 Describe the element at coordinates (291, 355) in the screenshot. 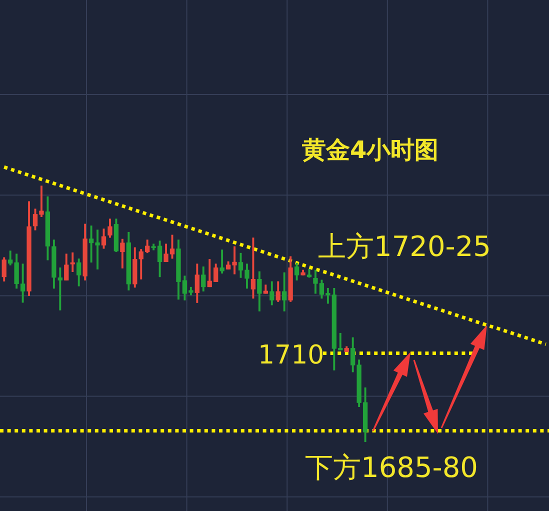

I see `annotation: 1710` at that location.